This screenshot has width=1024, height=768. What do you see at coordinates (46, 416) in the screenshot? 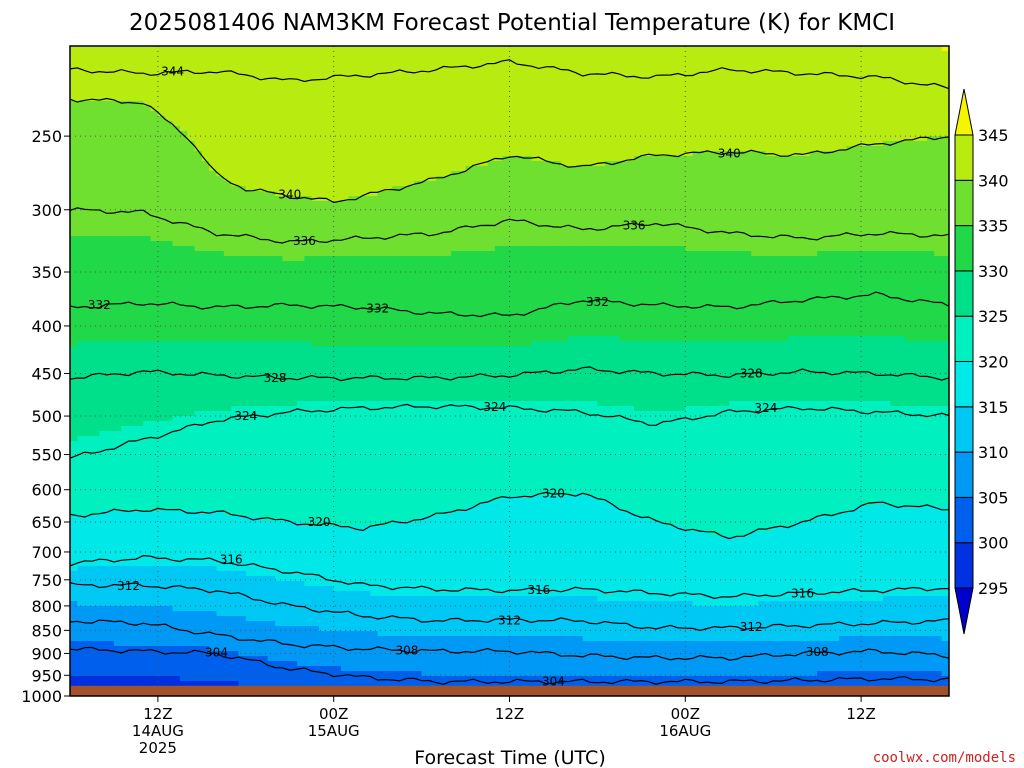
I see `y-tick-label: 500` at bounding box center [46, 416].